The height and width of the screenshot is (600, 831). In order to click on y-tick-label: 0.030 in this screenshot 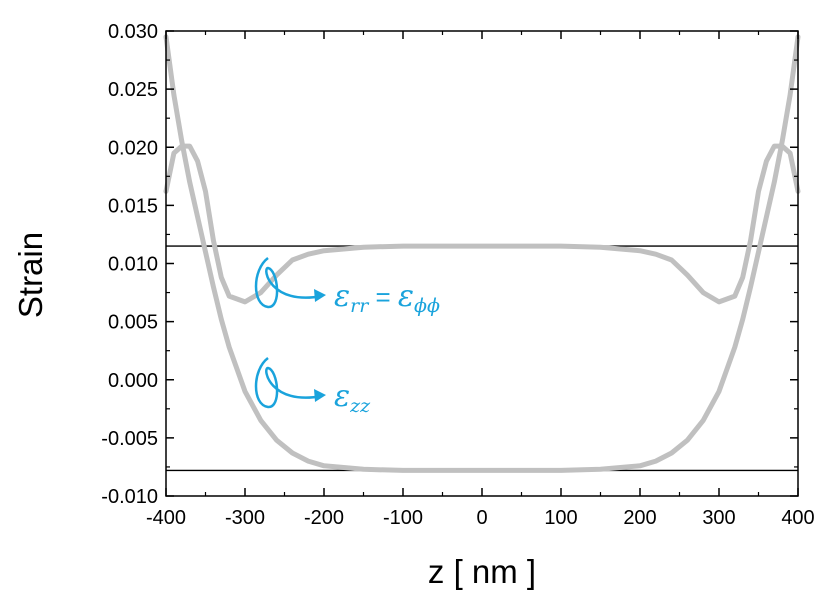, I will do `click(133, 32)`.